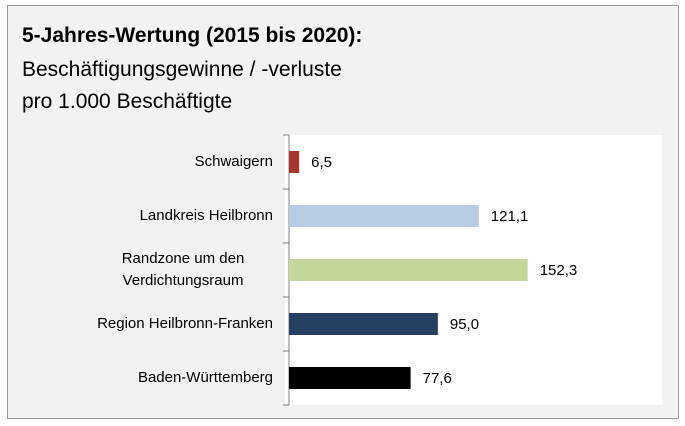  Describe the element at coordinates (510, 216) in the screenshot. I see `value-label: 121,1` at that location.